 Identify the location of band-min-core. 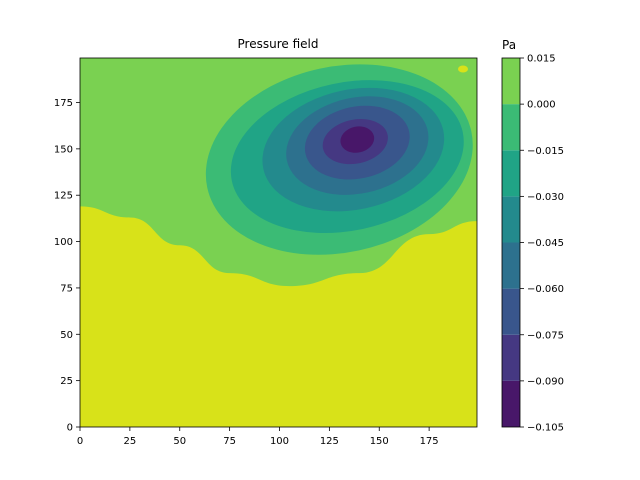
(357, 139).